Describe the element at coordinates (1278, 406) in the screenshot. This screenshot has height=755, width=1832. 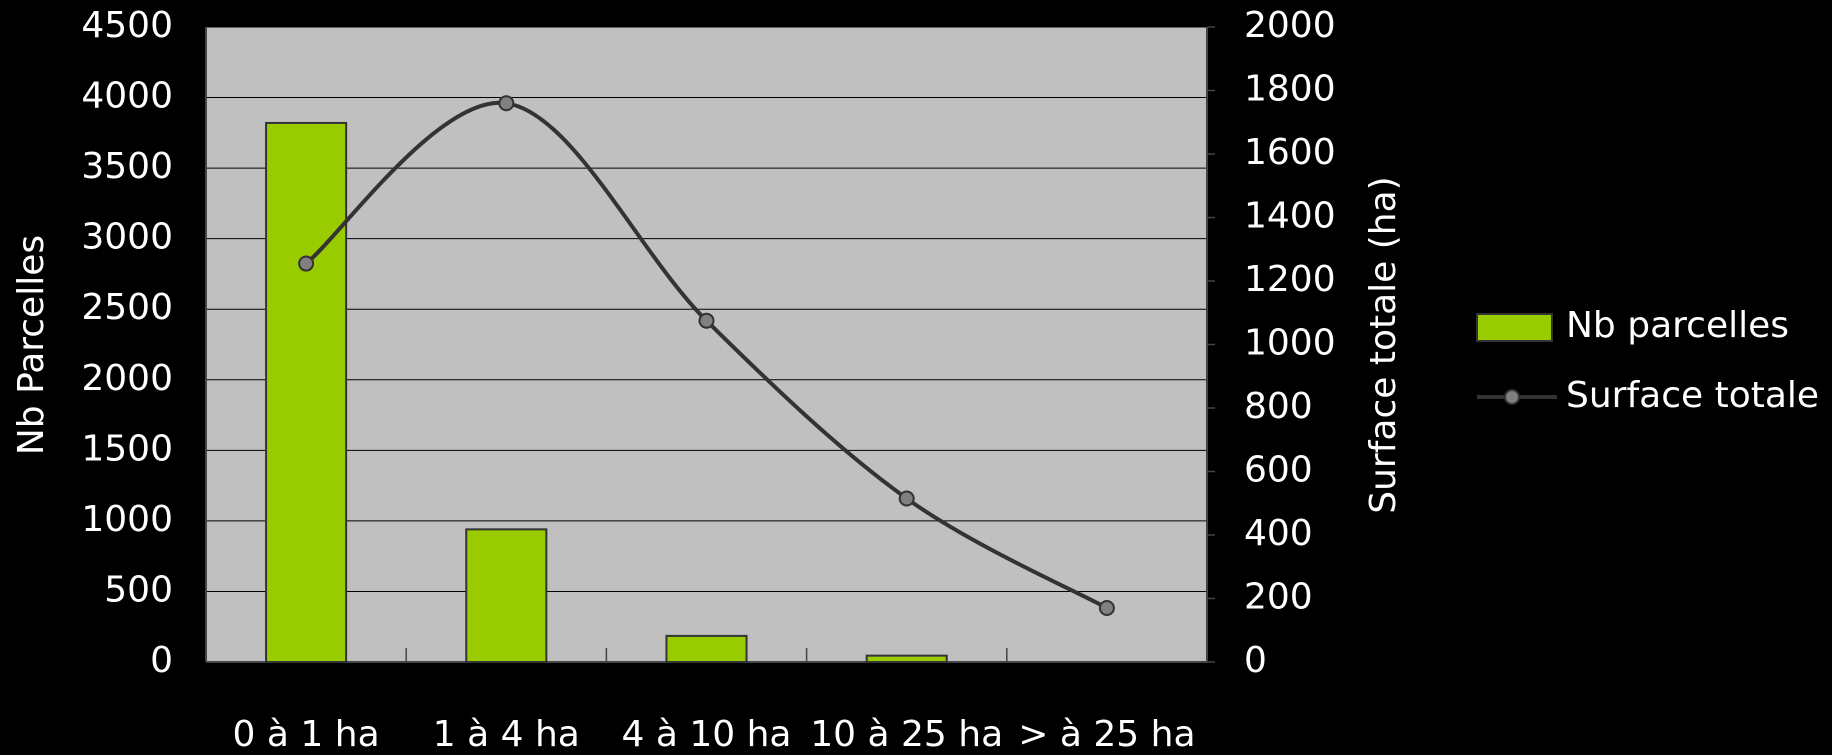
I see `y2-tick-label: 800` at that location.